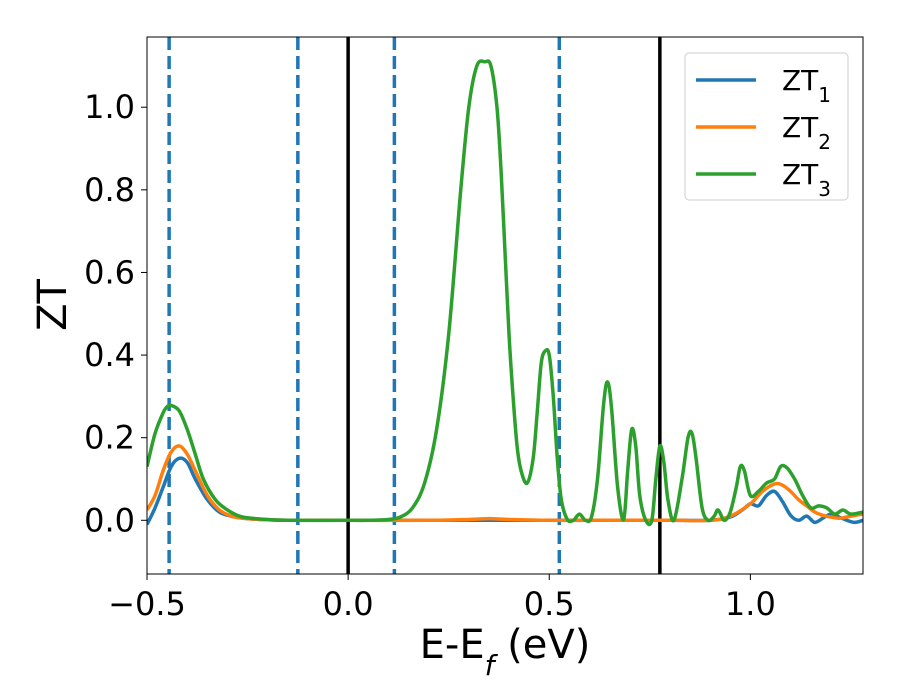 Image resolution: width=900 pixels, height=700 pixels. I want to click on legend-label-zt1: ZT1, so click(806, 85).